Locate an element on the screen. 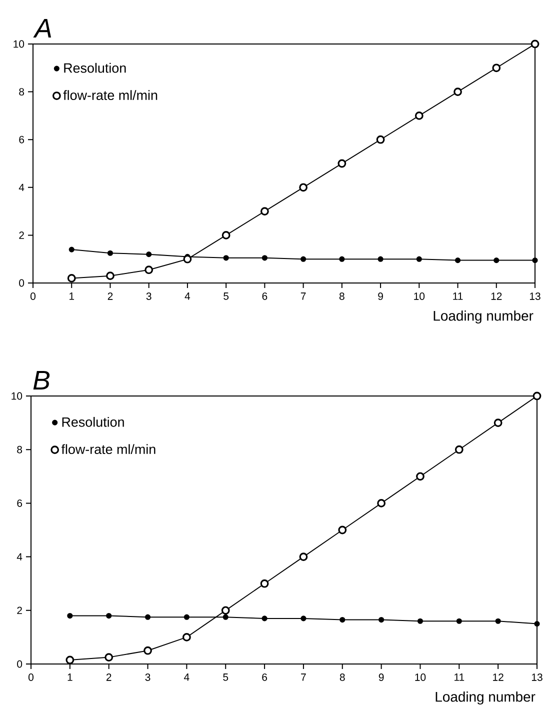 The width and height of the screenshot is (543, 715). chart-title: B is located at coordinates (41, 380).